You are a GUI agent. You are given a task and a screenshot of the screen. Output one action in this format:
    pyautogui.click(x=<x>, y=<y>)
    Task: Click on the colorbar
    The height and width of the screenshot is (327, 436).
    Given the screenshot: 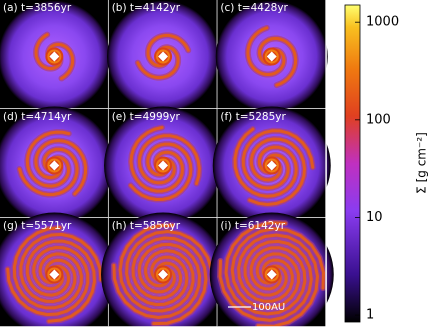 What is the action you would take?
    pyautogui.click(x=352, y=163)
    